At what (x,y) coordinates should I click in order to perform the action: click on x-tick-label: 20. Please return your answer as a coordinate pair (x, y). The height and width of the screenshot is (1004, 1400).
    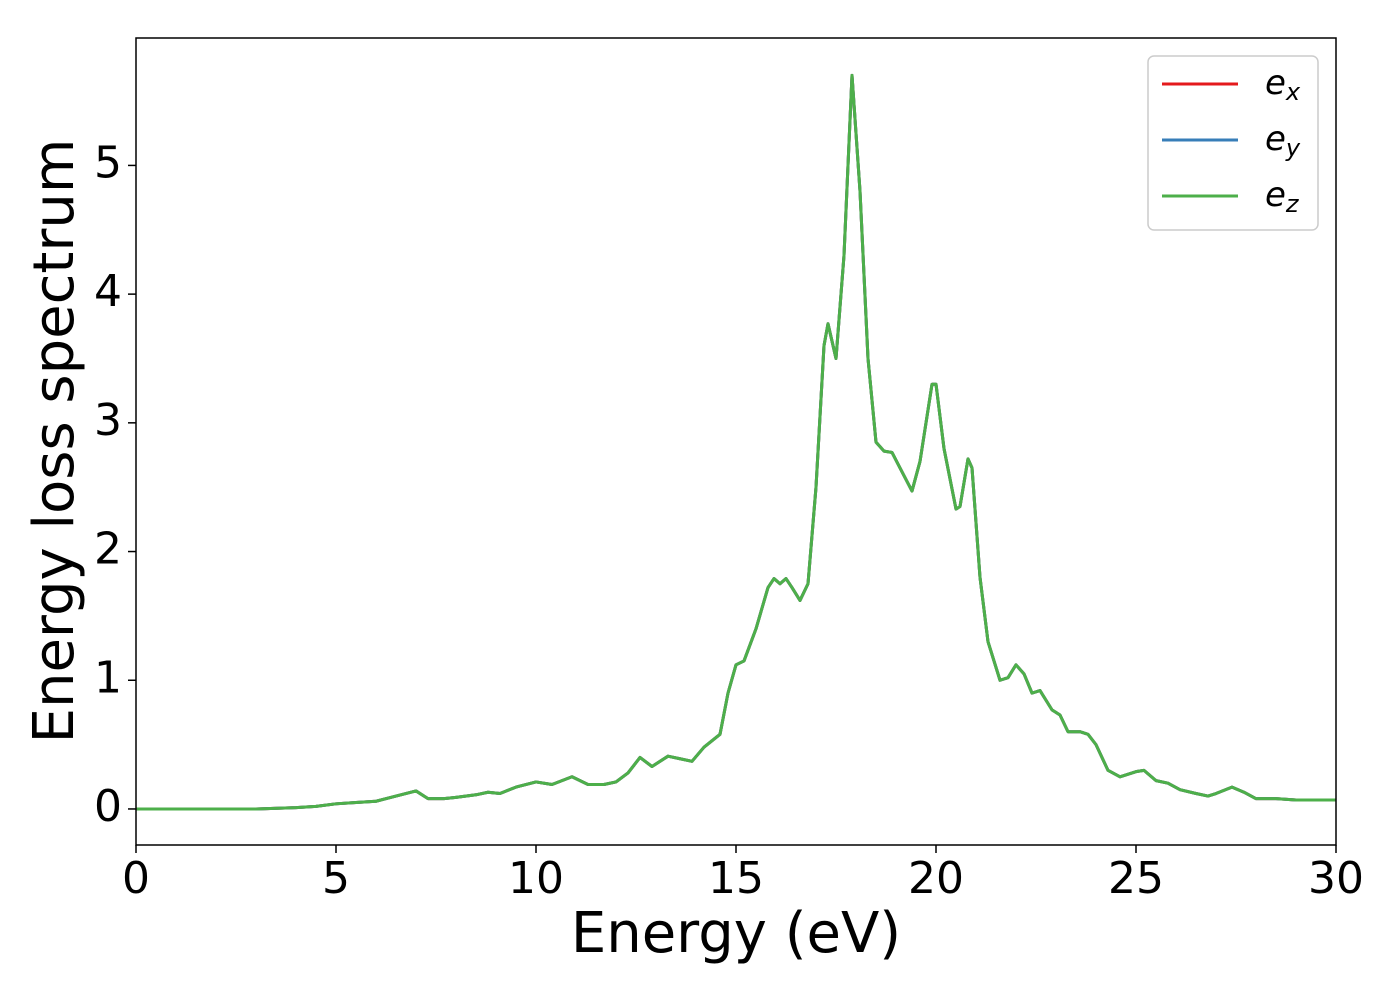
    Looking at the image, I should click on (936, 878).